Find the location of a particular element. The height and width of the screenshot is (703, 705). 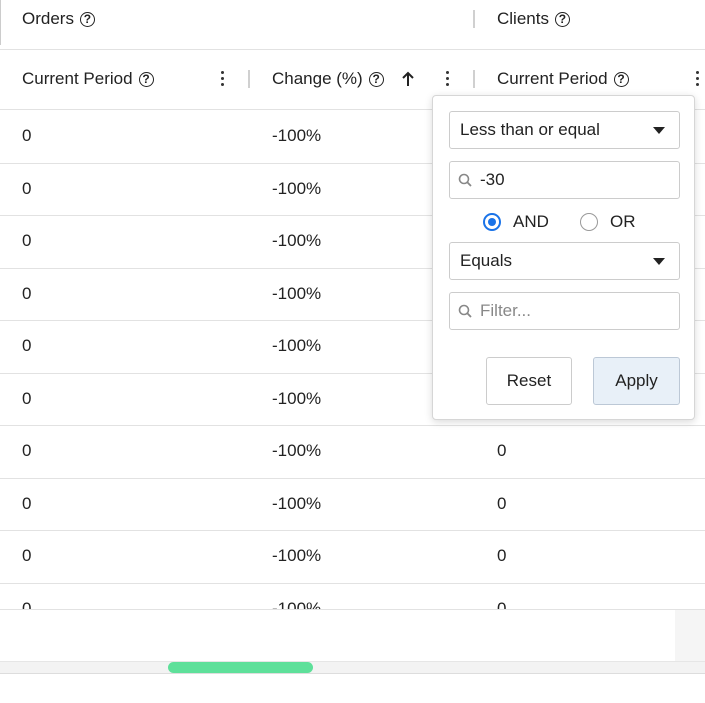

column-label: Change (%) is located at coordinates (317, 78).